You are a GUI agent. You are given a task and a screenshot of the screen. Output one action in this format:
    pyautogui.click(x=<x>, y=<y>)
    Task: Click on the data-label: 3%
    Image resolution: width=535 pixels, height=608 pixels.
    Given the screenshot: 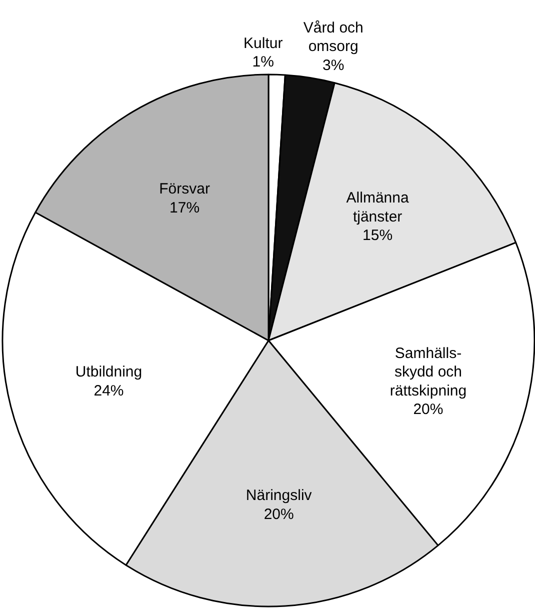 What is the action you would take?
    pyautogui.click(x=333, y=65)
    